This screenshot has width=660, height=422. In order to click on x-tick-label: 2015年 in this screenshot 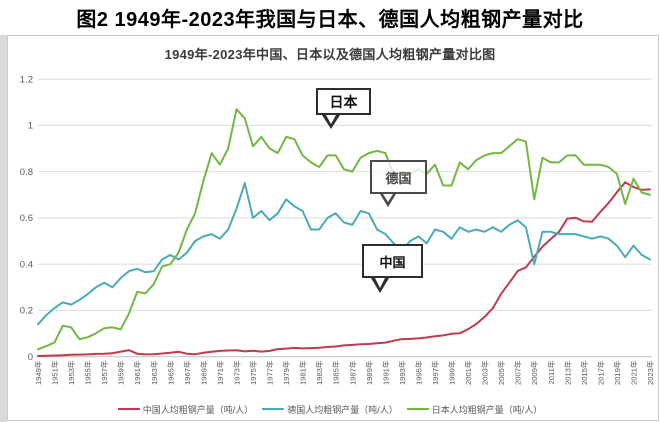, I will do `click(584, 372)`.